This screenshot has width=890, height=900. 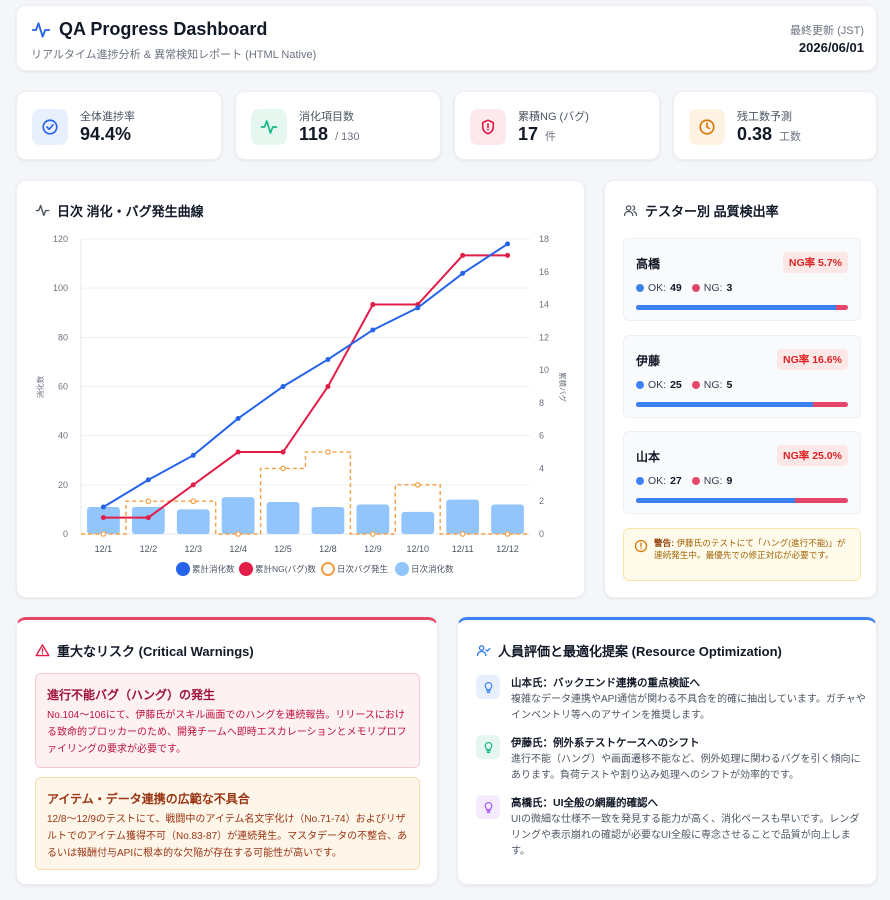 What do you see at coordinates (815, 262) in the screenshot?
I see `ng-rate-badge: NG率 5.7%` at bounding box center [815, 262].